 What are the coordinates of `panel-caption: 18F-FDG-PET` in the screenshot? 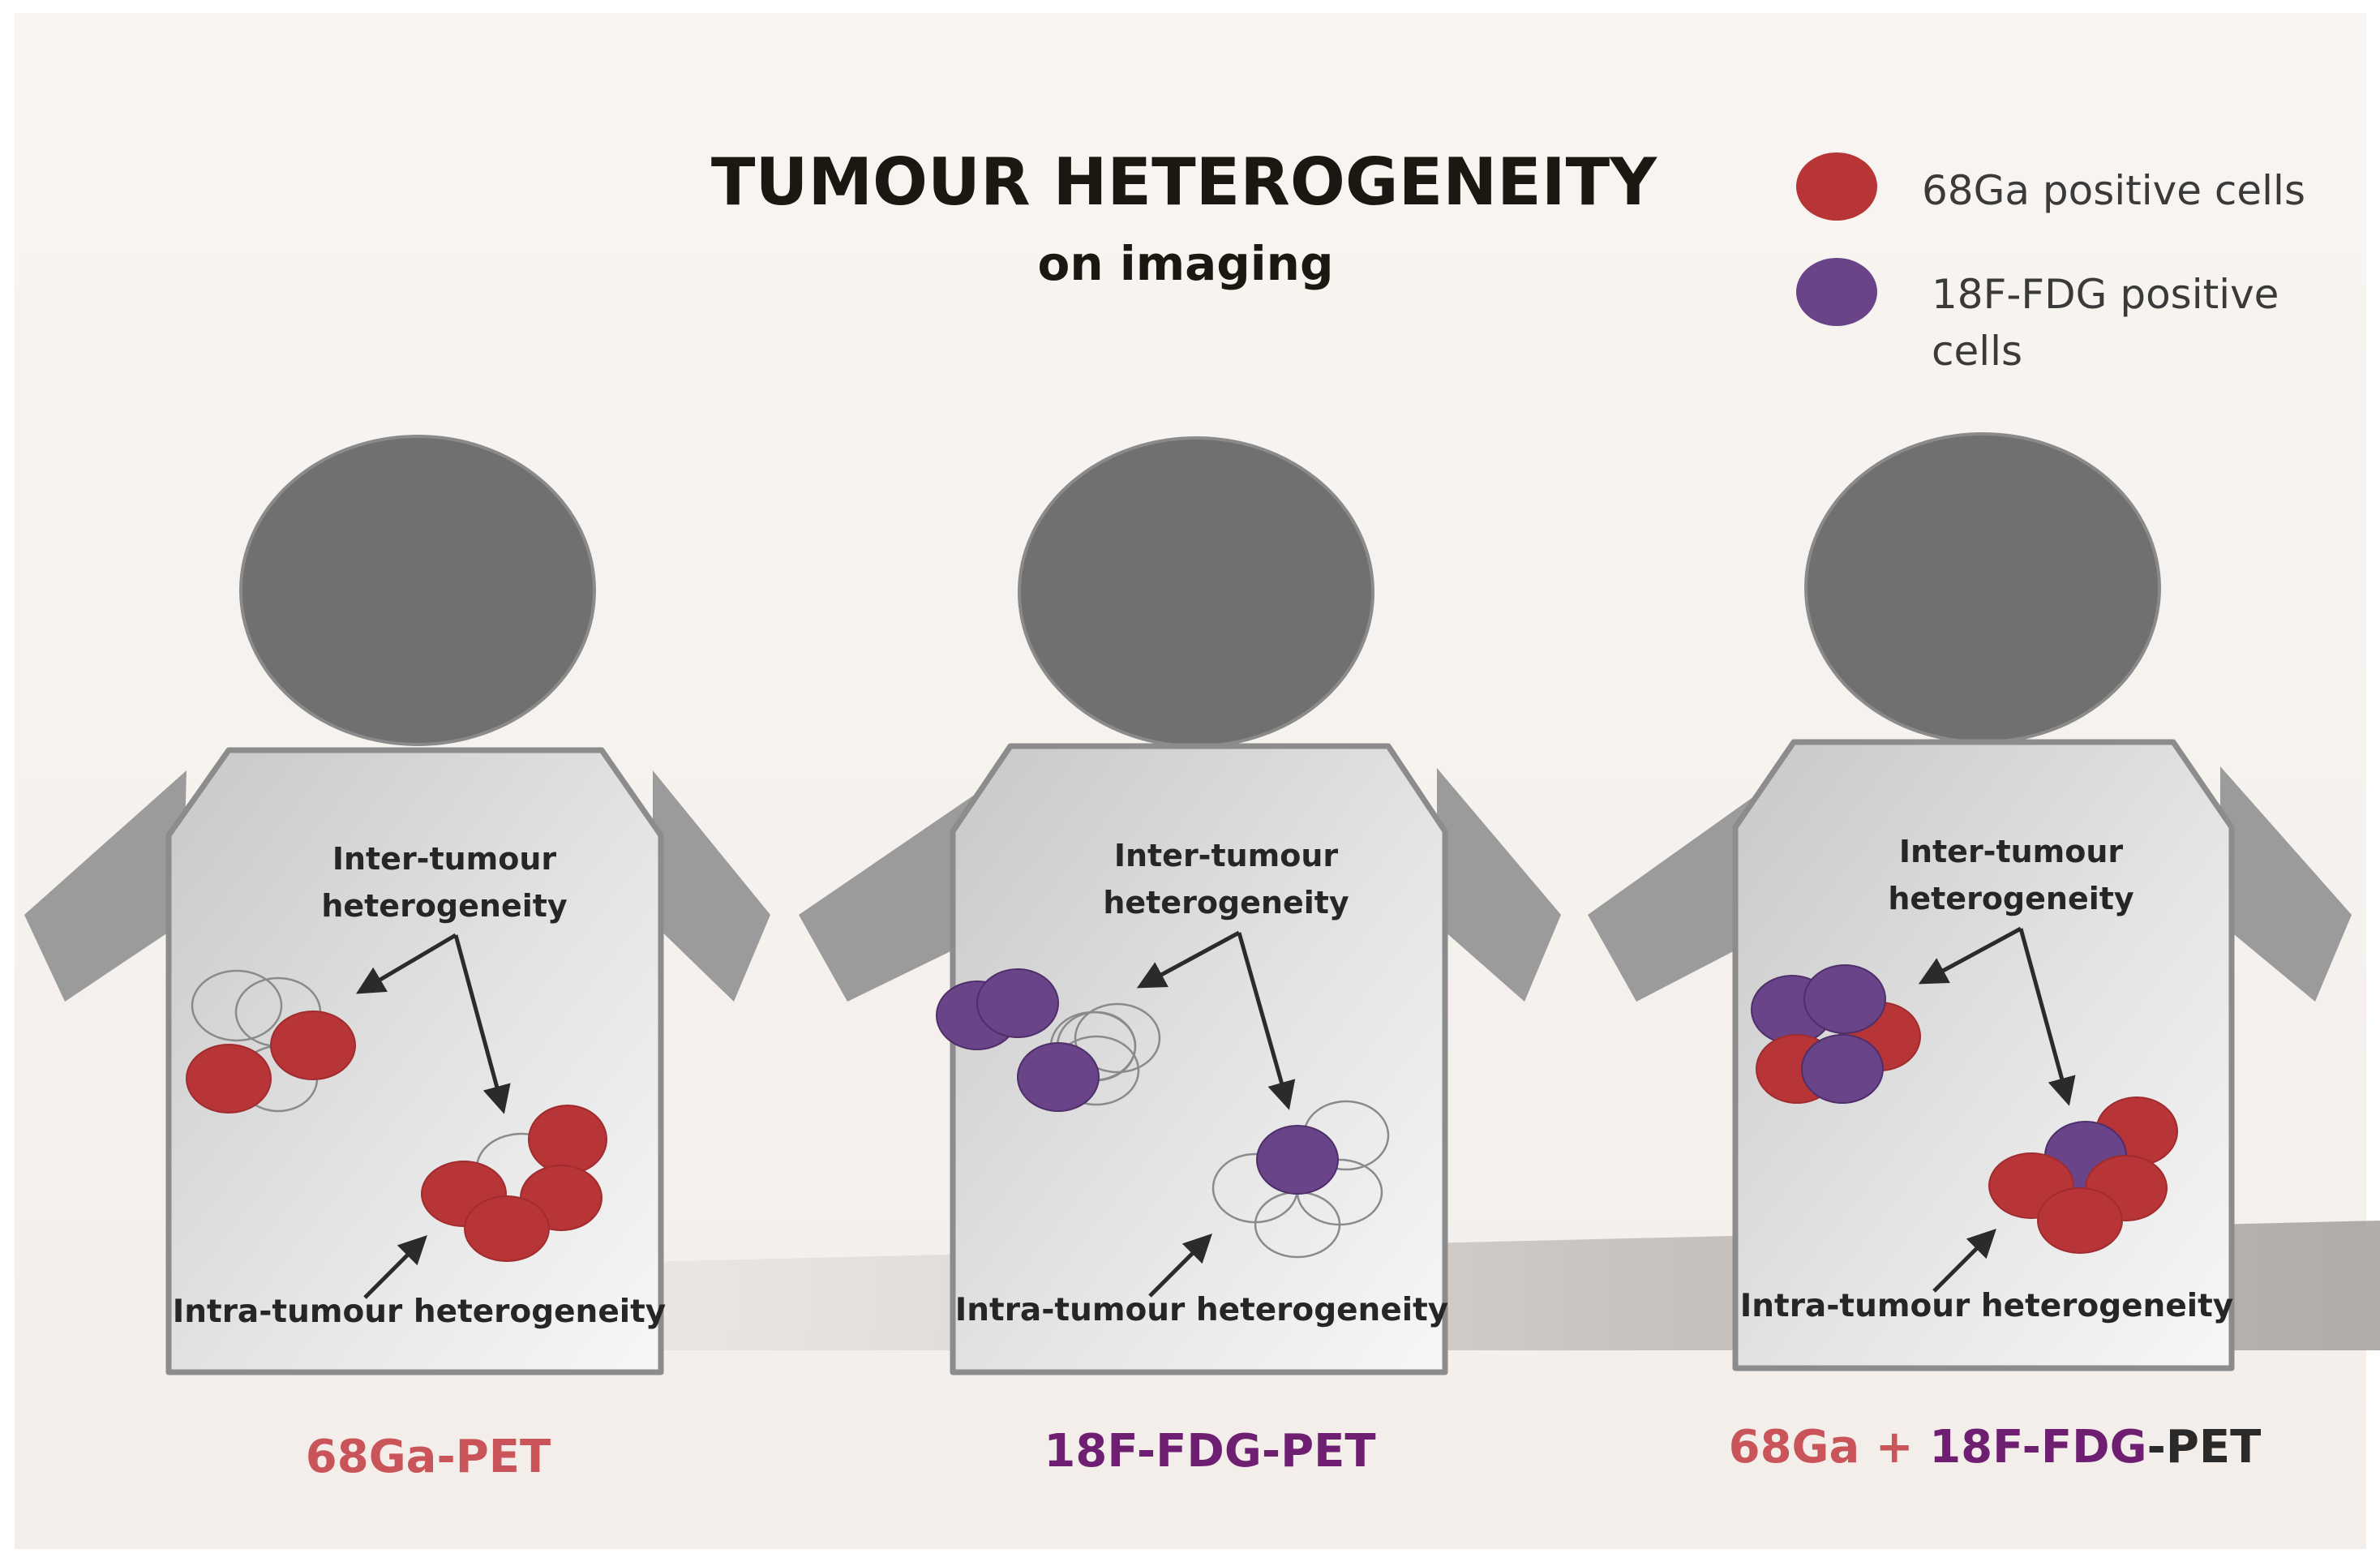 It's located at (1209, 1452).